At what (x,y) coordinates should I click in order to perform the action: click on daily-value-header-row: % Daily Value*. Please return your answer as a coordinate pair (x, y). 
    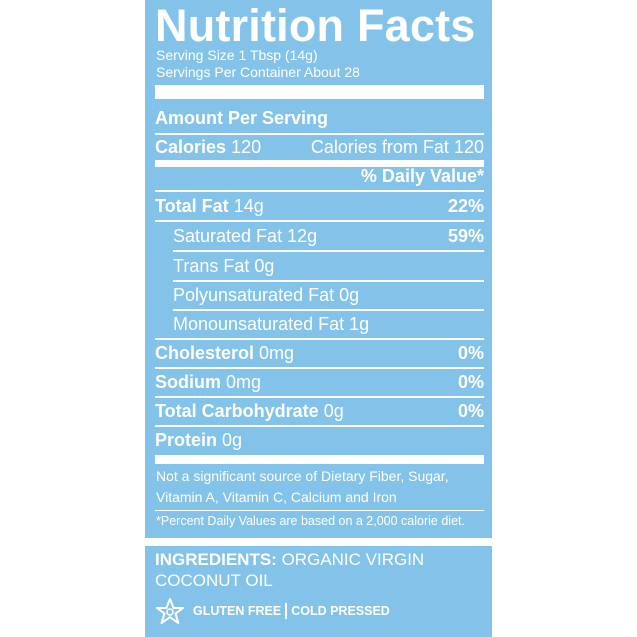
    Looking at the image, I should click on (319, 176).